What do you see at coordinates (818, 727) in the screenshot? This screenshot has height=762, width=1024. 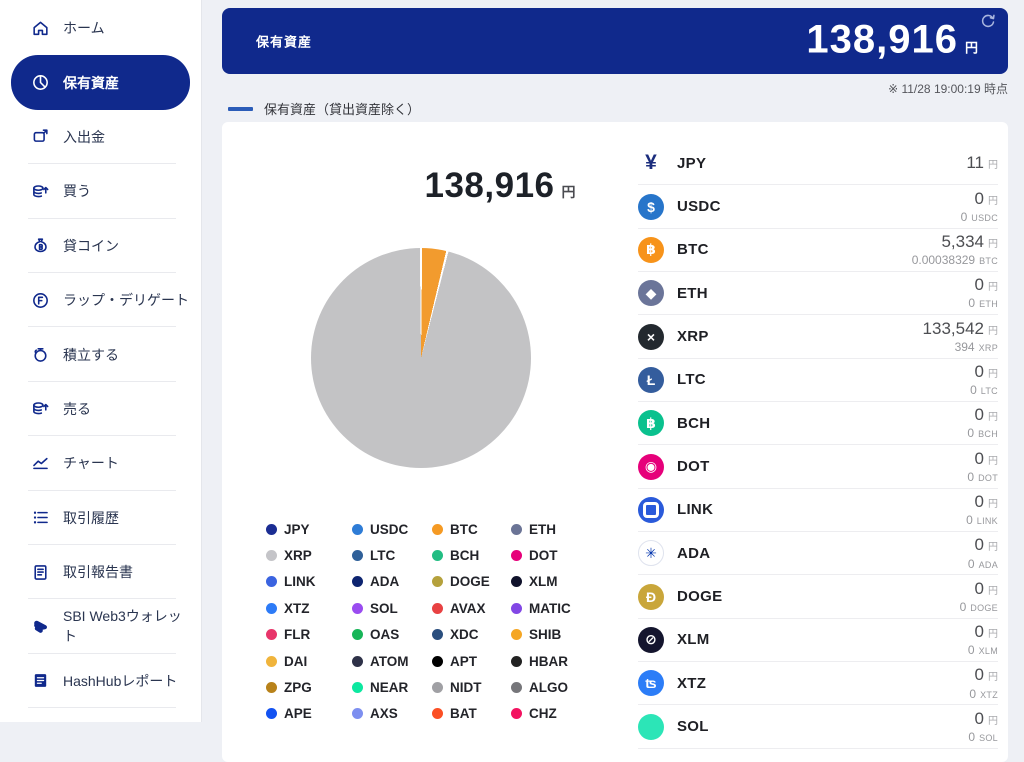 I see `asset-row-sol: SOL 0 円 0 SOL` at bounding box center [818, 727].